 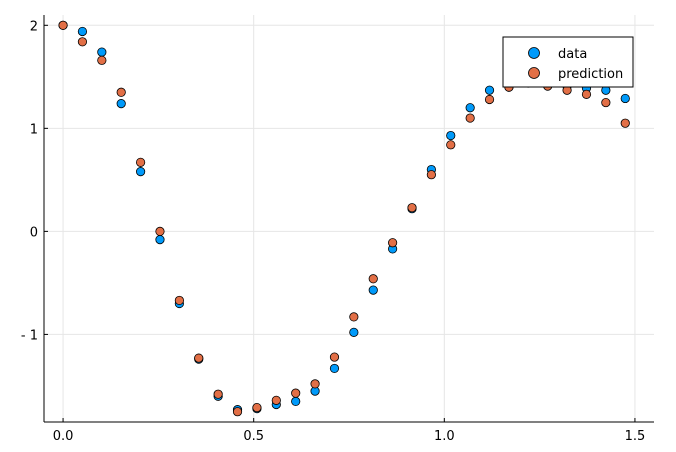 I want to click on x-tick-label-3: 1.5, so click(x=635, y=436).